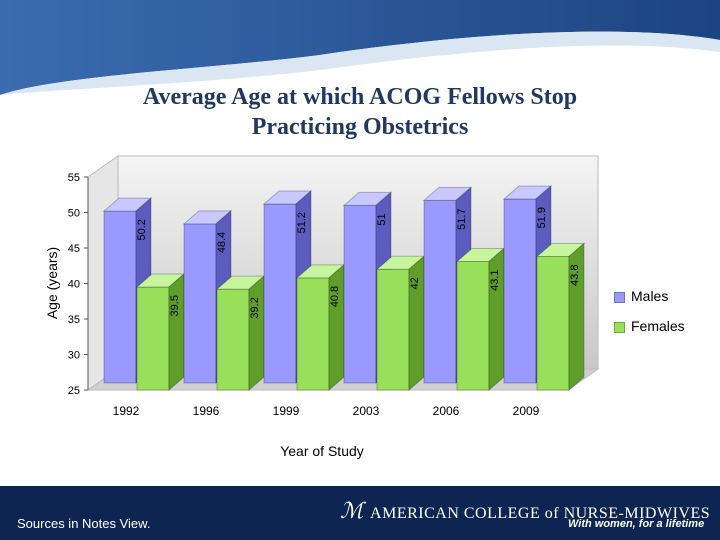 The image size is (720, 540). Describe the element at coordinates (650, 296) in the screenshot. I see `legend-label-males: Males` at that location.